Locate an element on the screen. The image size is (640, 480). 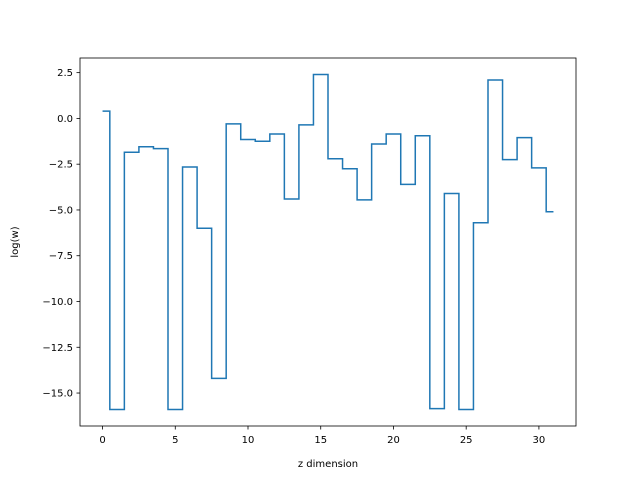
x-tick-label: 20 is located at coordinates (393, 440).